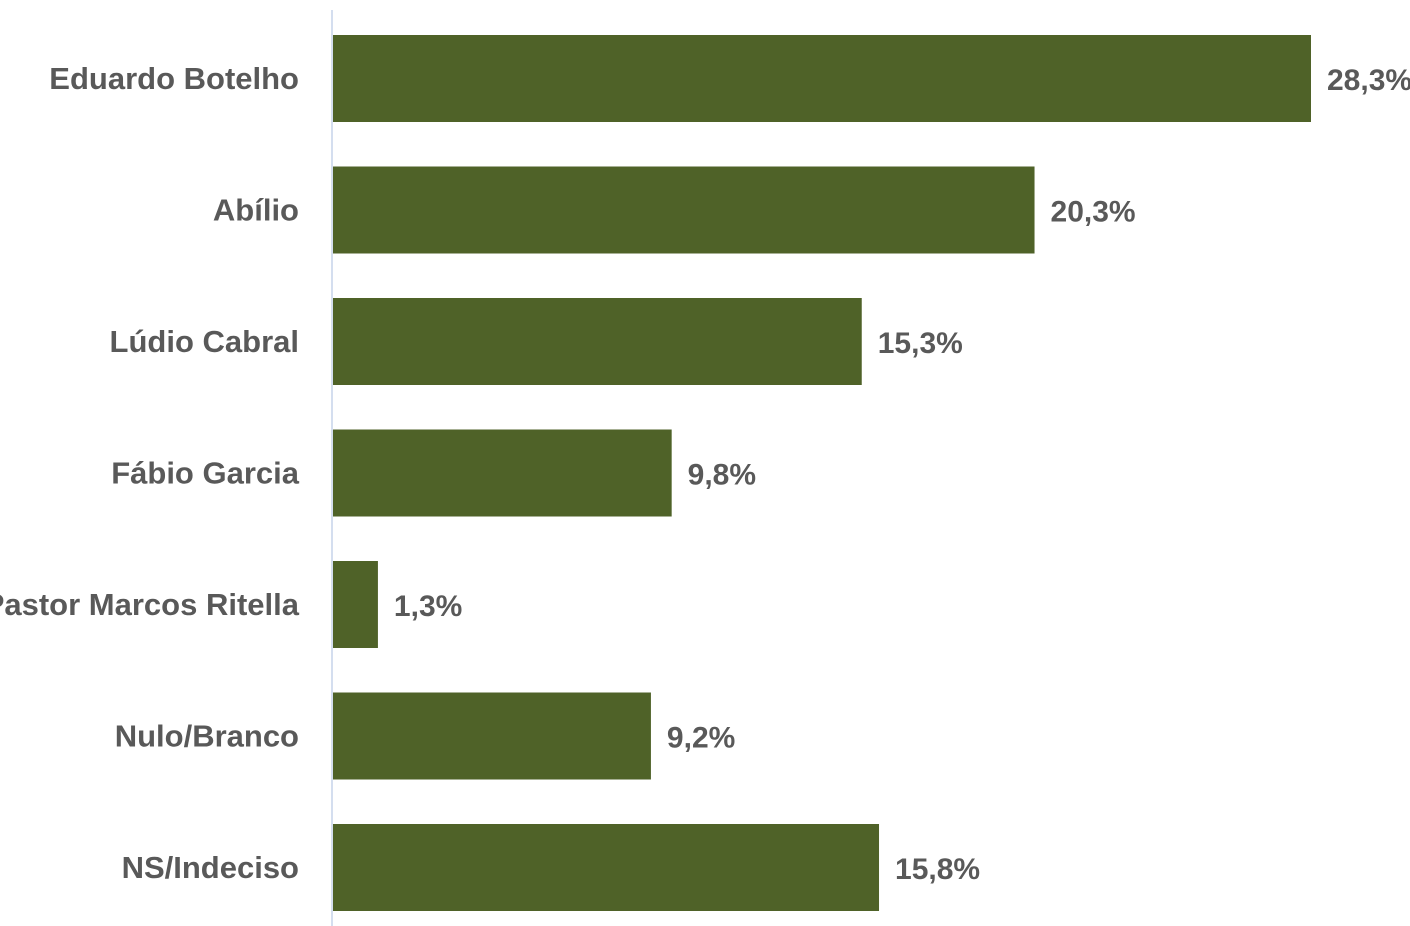 This screenshot has width=1410, height=926. What do you see at coordinates (256, 210) in the screenshot?
I see `category-label: Abílio` at bounding box center [256, 210].